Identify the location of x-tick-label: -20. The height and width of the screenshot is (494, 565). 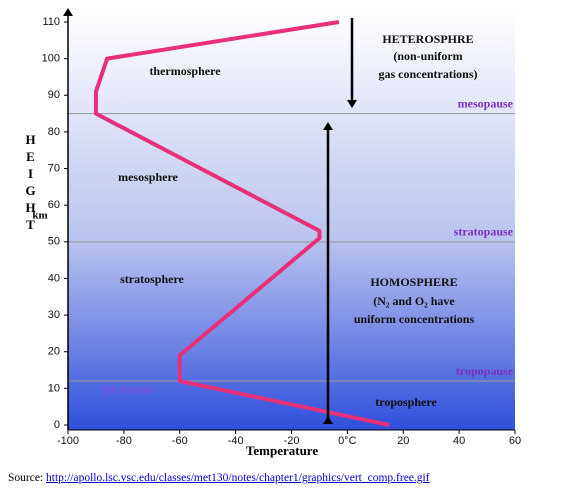
(292, 441).